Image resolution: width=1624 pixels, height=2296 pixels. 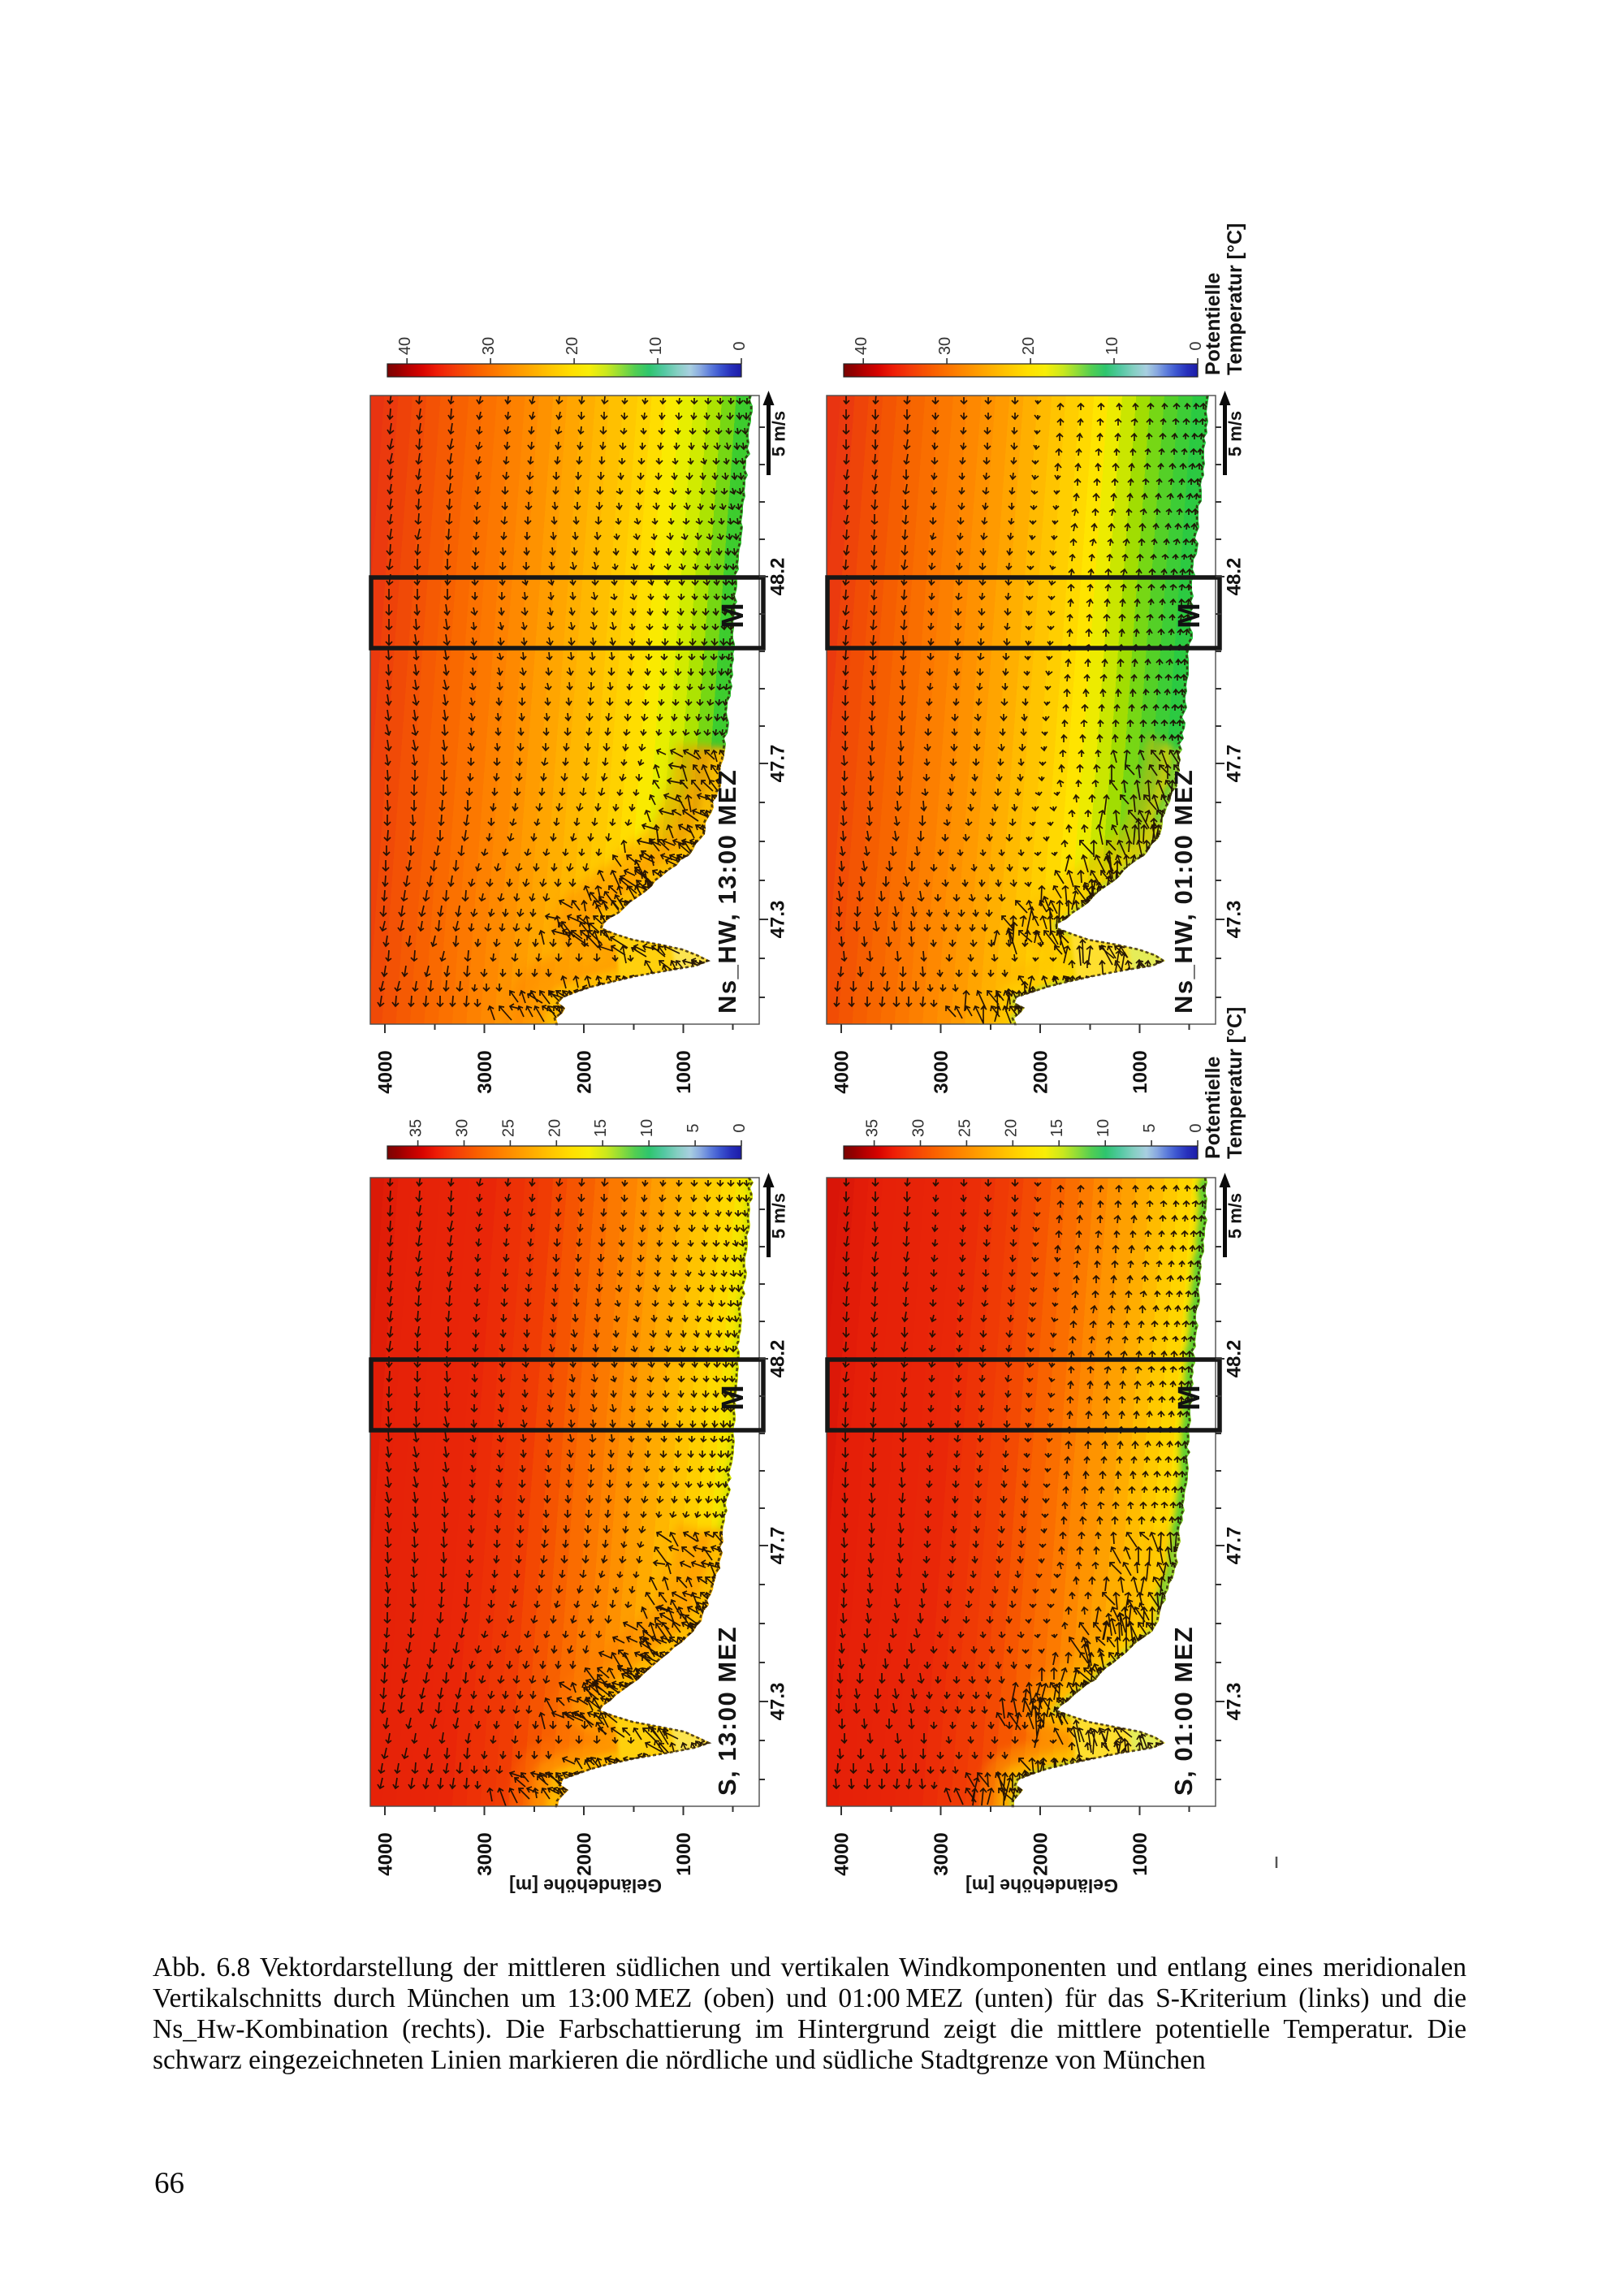 What do you see at coordinates (727, 891) in the screenshot?
I see `svg-text: Ns_HW, 13:00 MEZ` at bounding box center [727, 891].